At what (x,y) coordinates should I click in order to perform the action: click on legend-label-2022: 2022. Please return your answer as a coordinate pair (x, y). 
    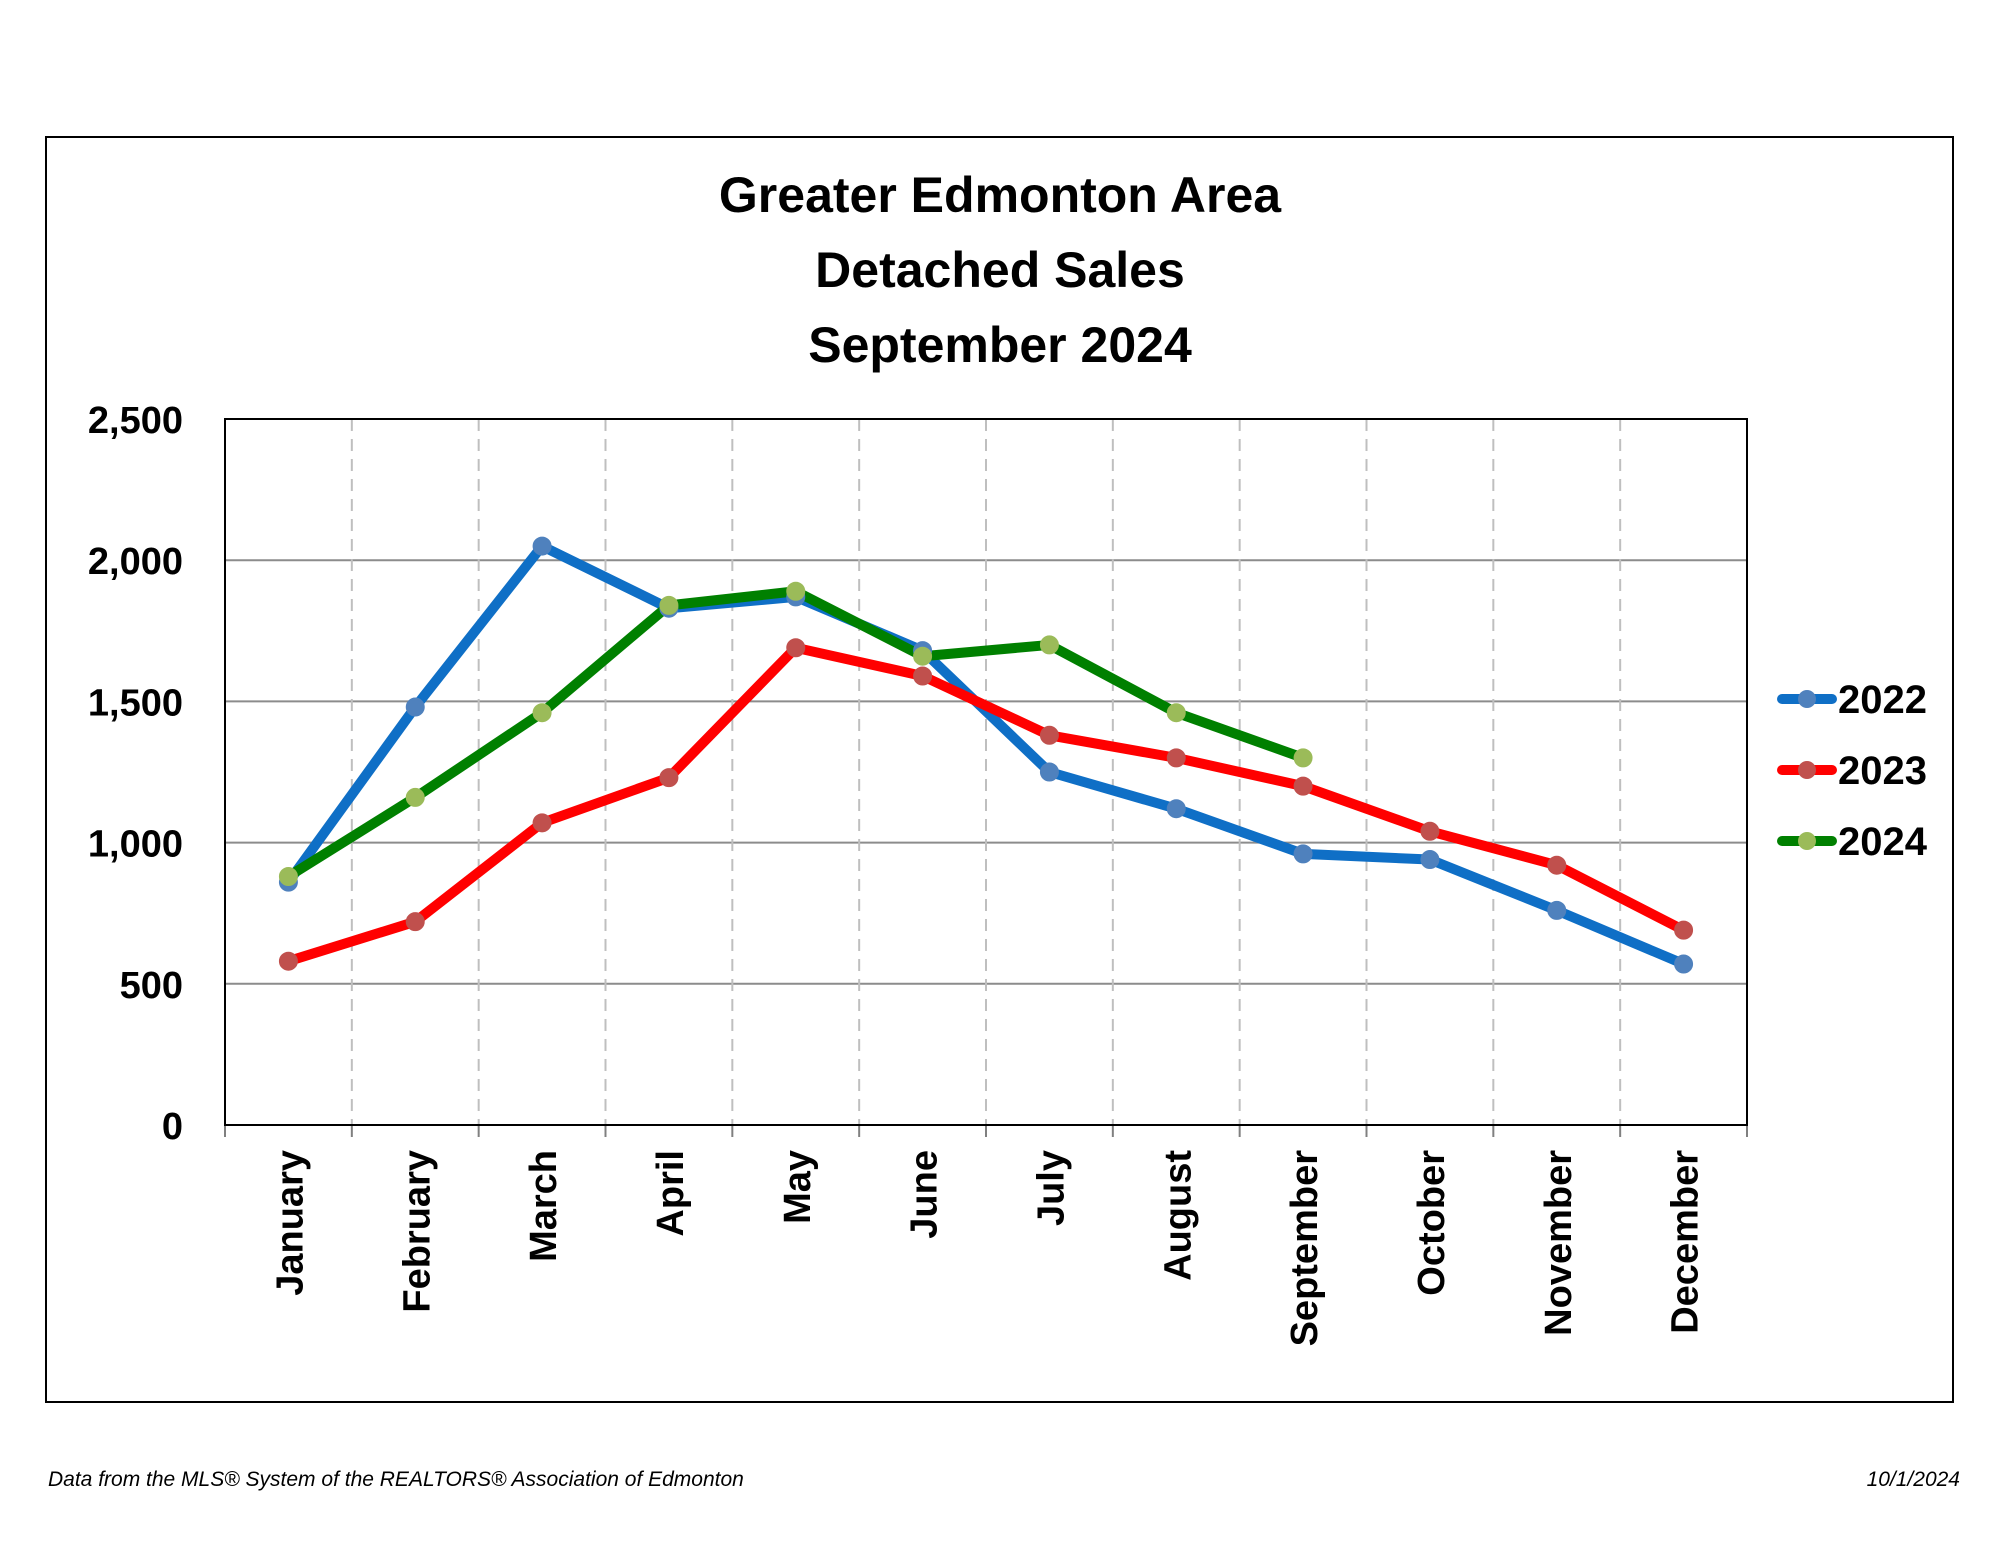
    Looking at the image, I should click on (1882, 700).